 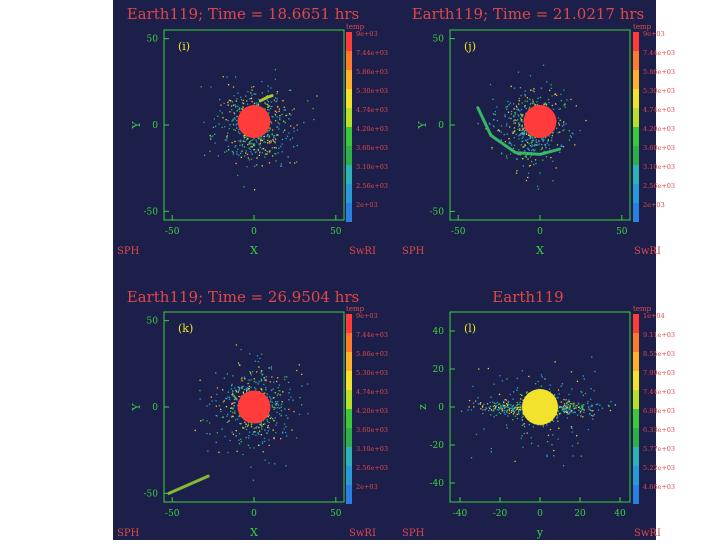 What do you see at coordinates (659, 110) in the screenshot?
I see `colorbar-tick-label: 4.74e+03` at bounding box center [659, 110].